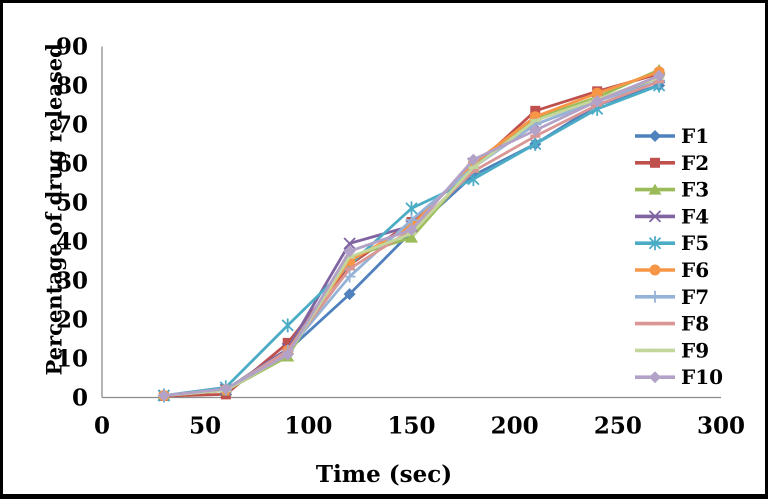  What do you see at coordinates (72, 86) in the screenshot?
I see `y-tick-label: 80` at bounding box center [72, 86].